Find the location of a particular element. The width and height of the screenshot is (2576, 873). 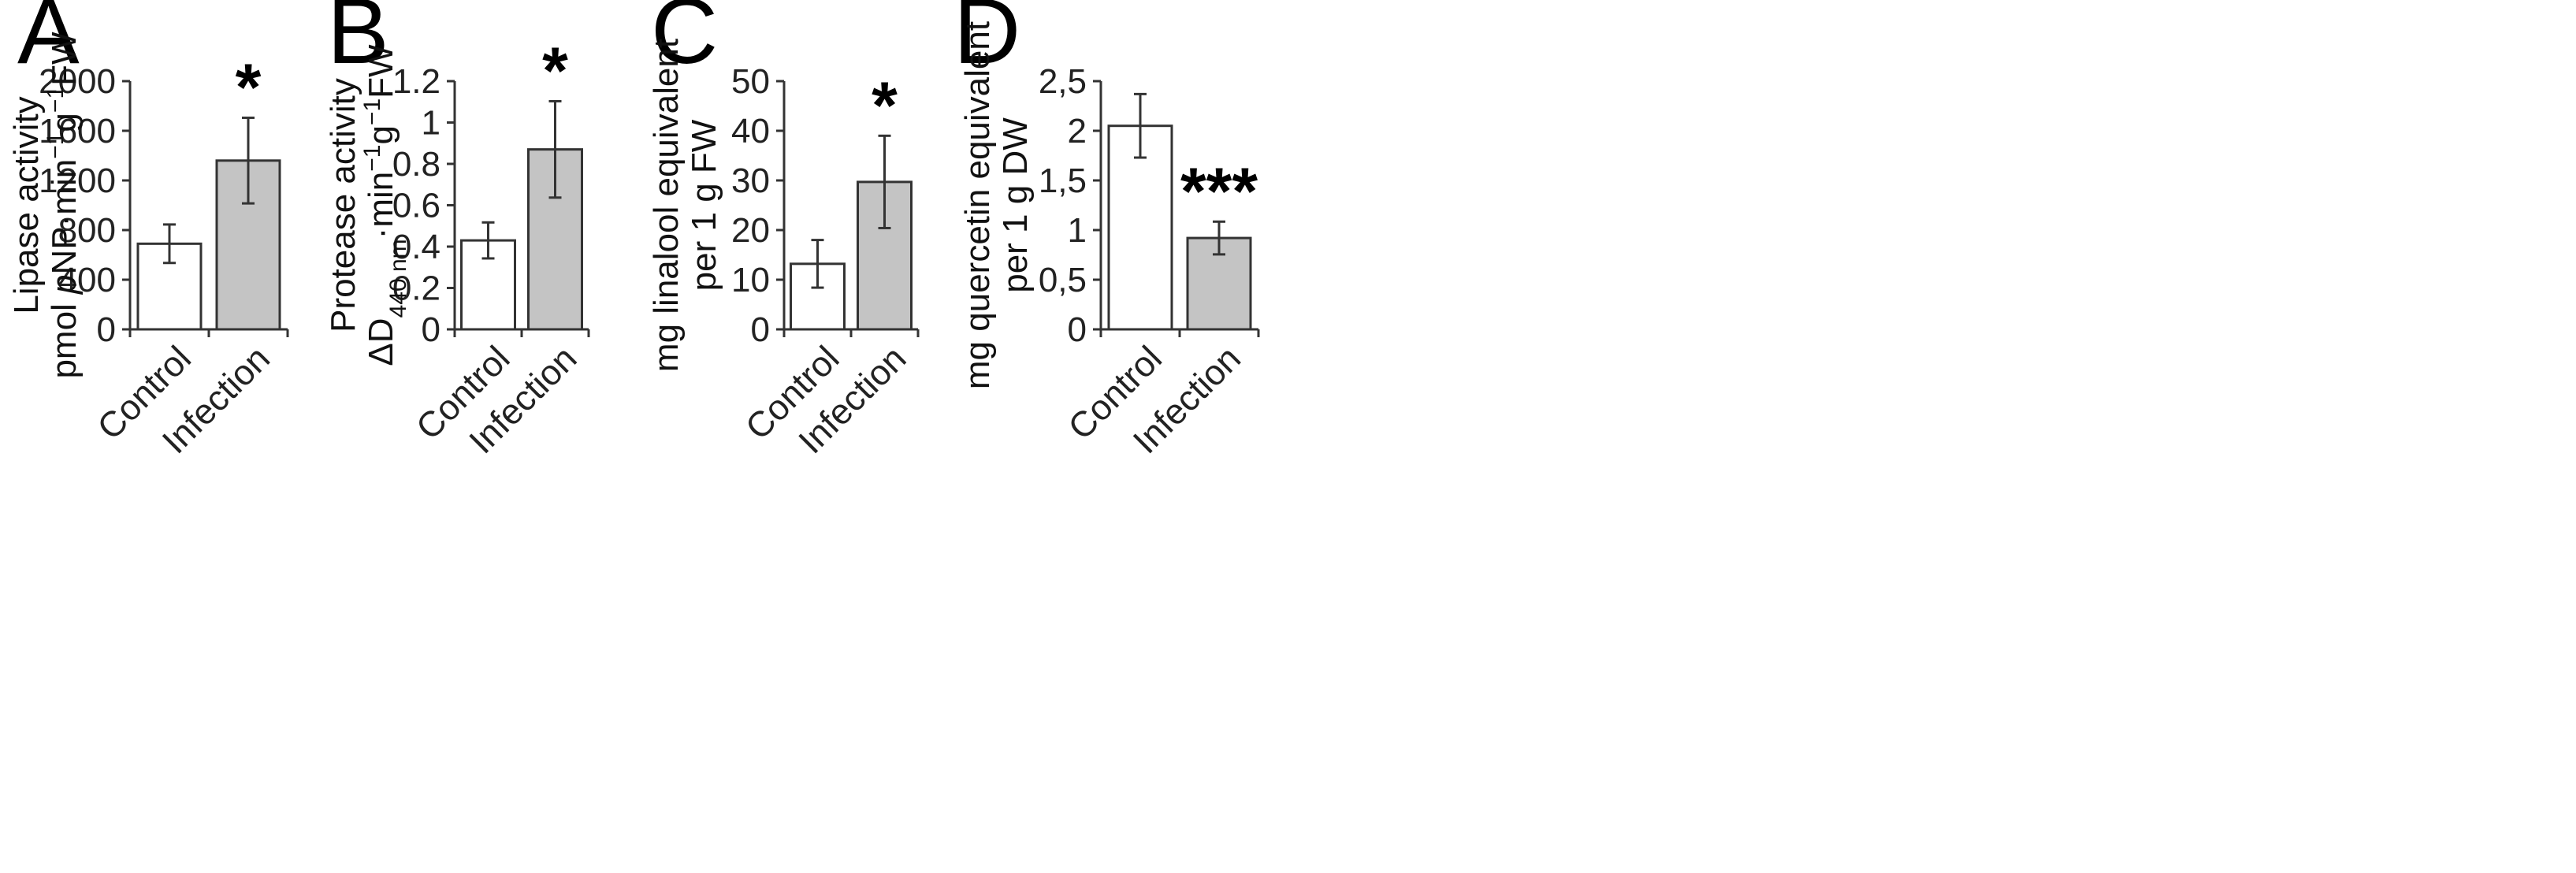

y-axis-label-part: Lipase activity is located at coordinates (26, 205).